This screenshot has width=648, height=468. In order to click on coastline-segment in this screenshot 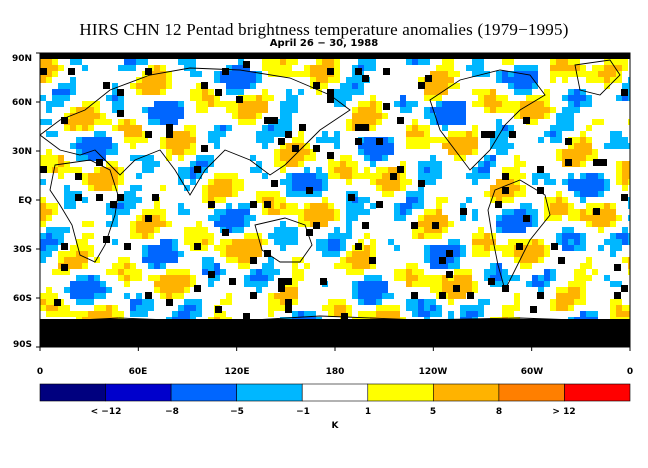, I will do `click(195, 131)`.